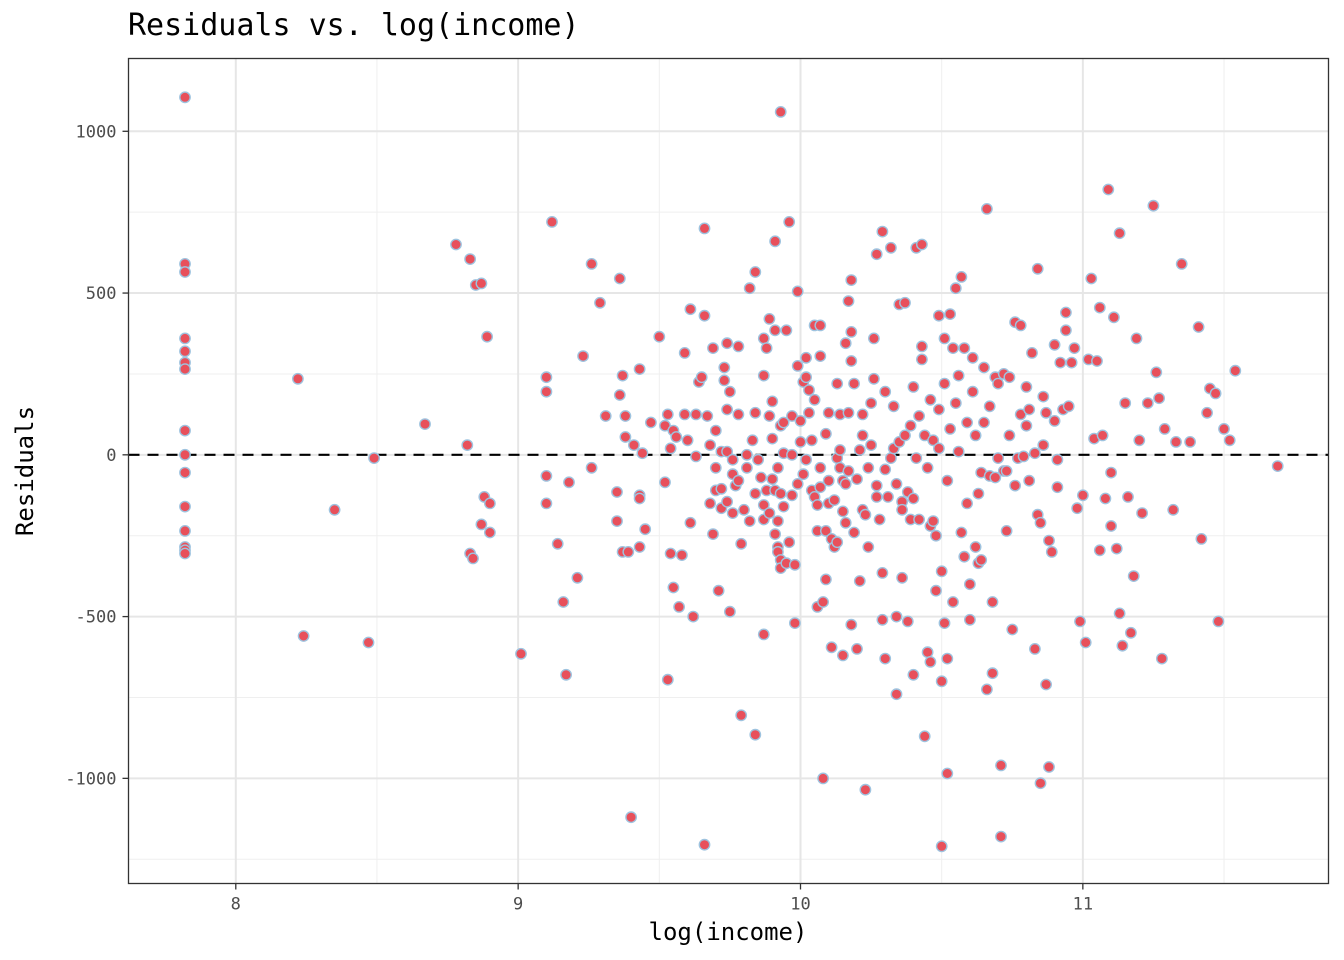 This screenshot has width=1344, height=960. What do you see at coordinates (96, 618) in the screenshot?
I see `y-tick-label: -500` at bounding box center [96, 618].